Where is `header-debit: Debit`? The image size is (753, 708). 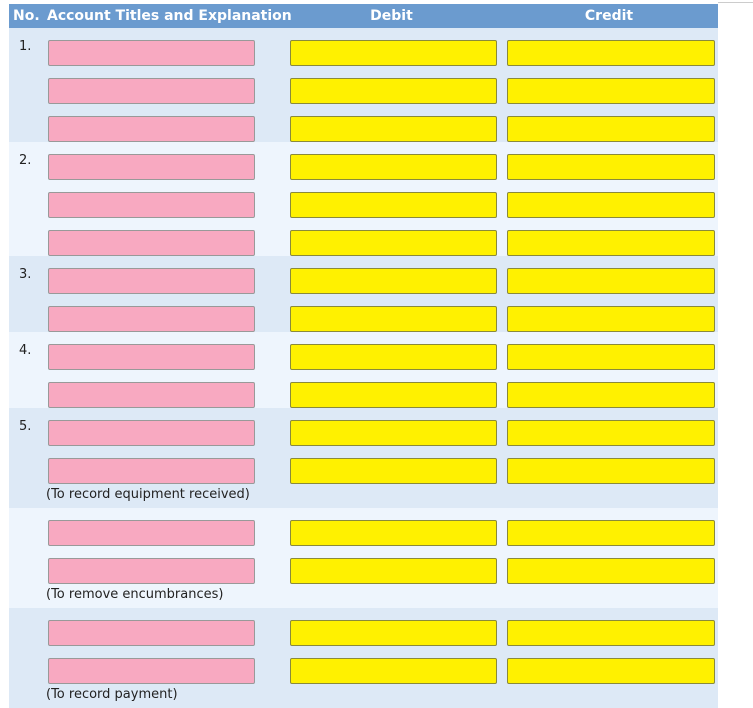
header-debit: Debit is located at coordinates (391, 16).